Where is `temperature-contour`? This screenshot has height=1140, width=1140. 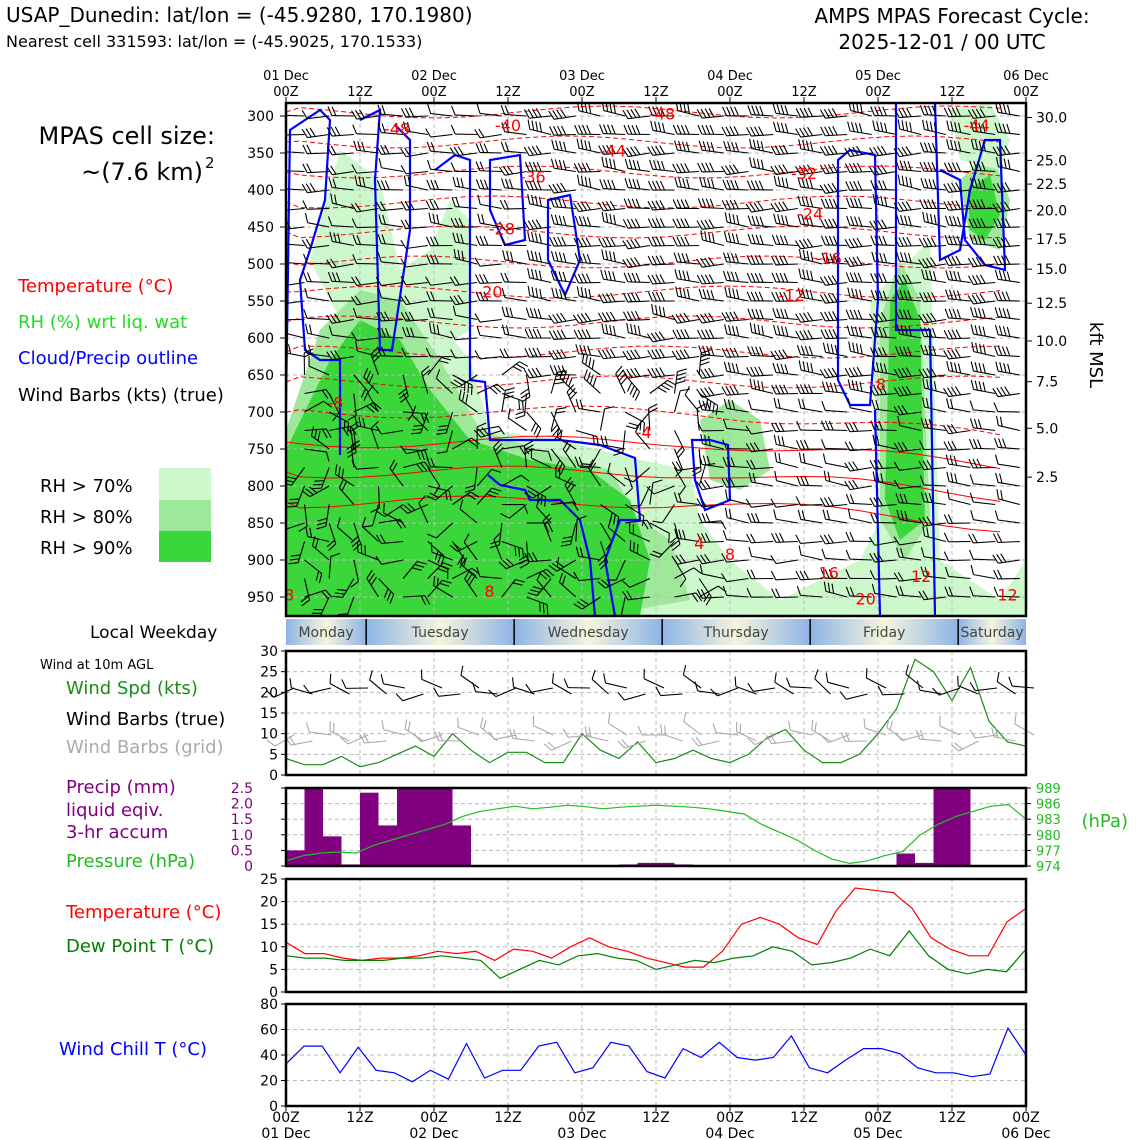 temperature-contour is located at coordinates (643, 142).